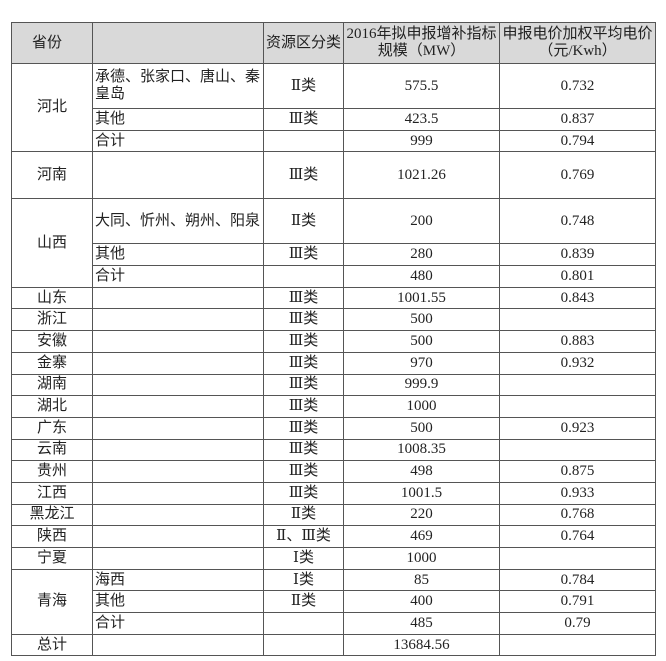 The image size is (666, 661). What do you see at coordinates (52, 175) in the screenshot?
I see `province-cell: 河南` at bounding box center [52, 175].